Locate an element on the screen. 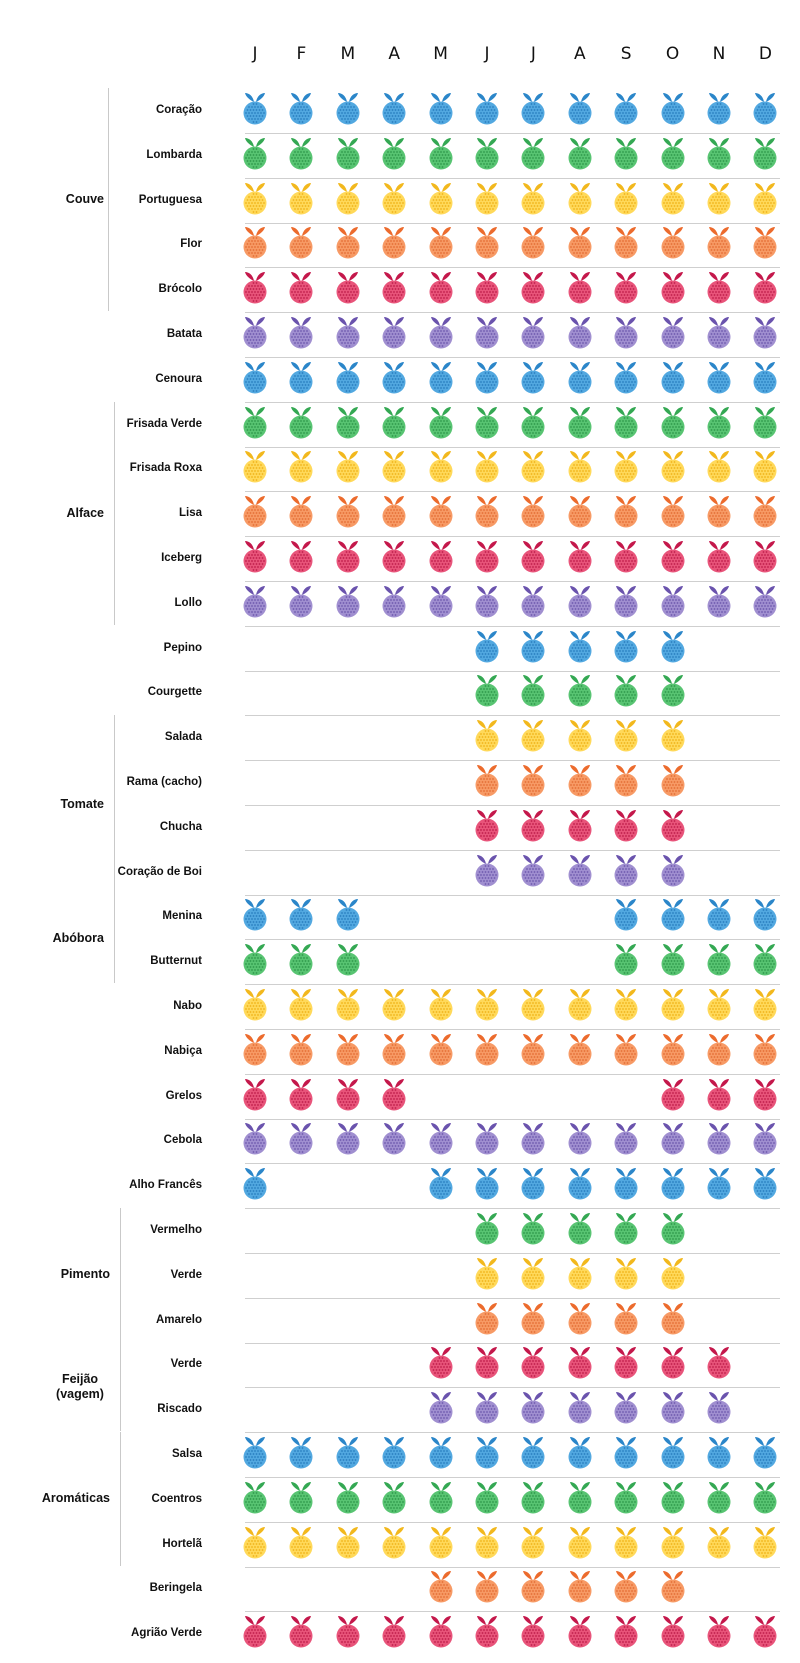 This screenshot has width=800, height=1663. month-header-5: M is located at coordinates (440, 54).